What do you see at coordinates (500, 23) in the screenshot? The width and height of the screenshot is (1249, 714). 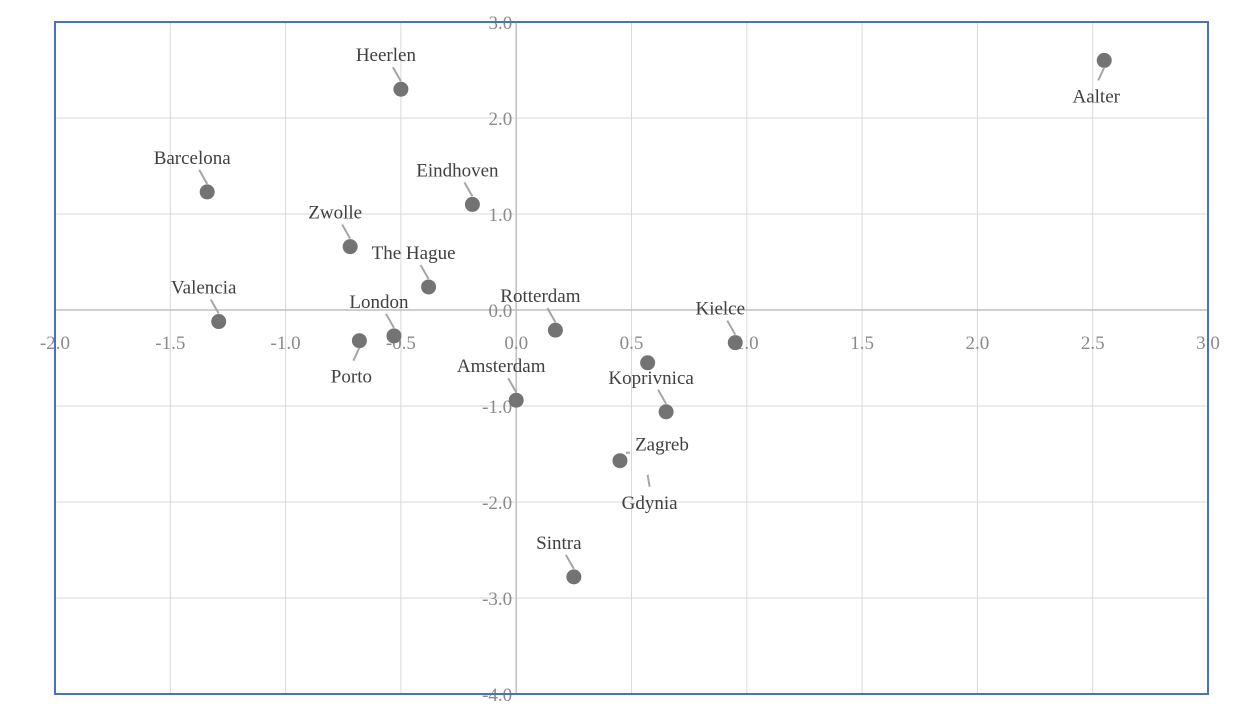 I see `y-tick-label: 3.0` at bounding box center [500, 23].